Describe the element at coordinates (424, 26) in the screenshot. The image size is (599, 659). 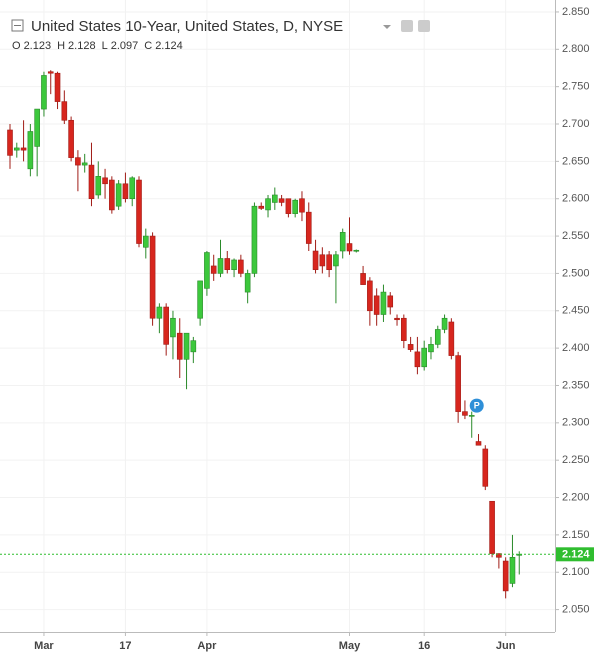
I see `close-icon` at that location.